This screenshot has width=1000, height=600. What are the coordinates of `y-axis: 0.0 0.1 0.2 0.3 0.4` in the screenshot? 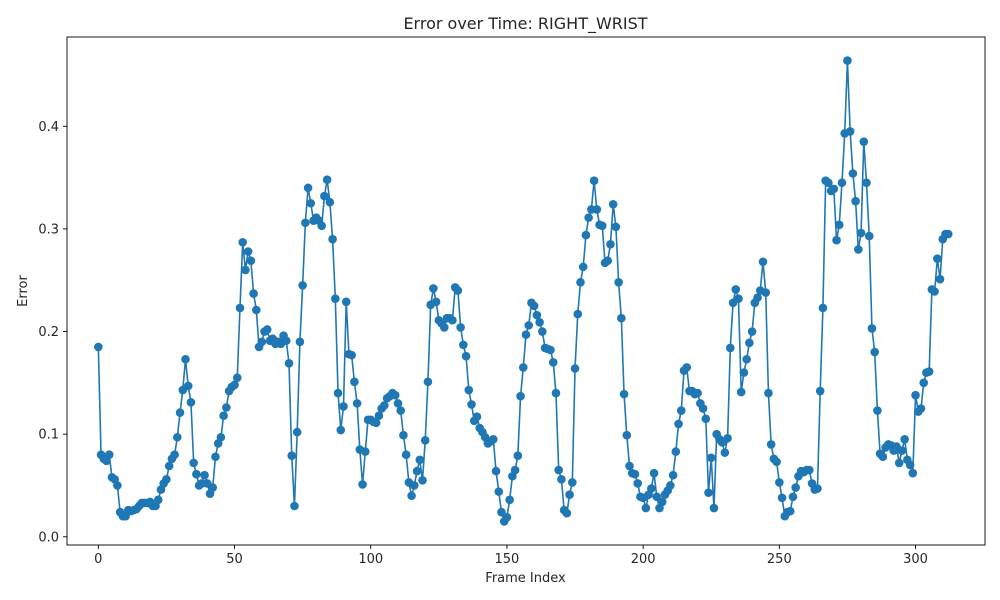 It's located at (52, 332).